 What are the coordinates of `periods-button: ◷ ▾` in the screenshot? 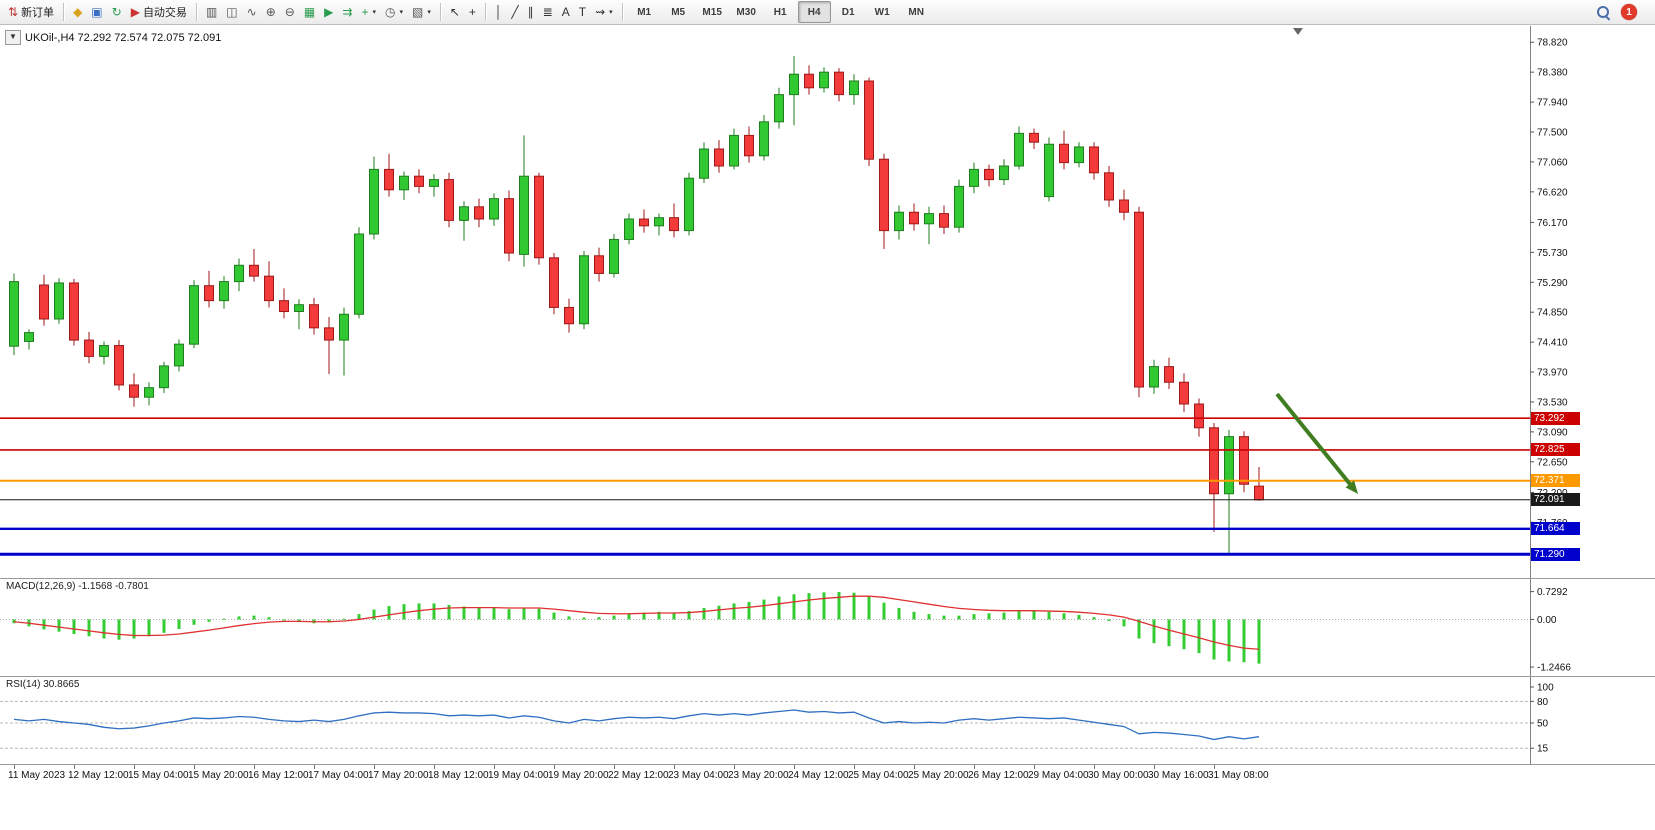 It's located at (394, 12).